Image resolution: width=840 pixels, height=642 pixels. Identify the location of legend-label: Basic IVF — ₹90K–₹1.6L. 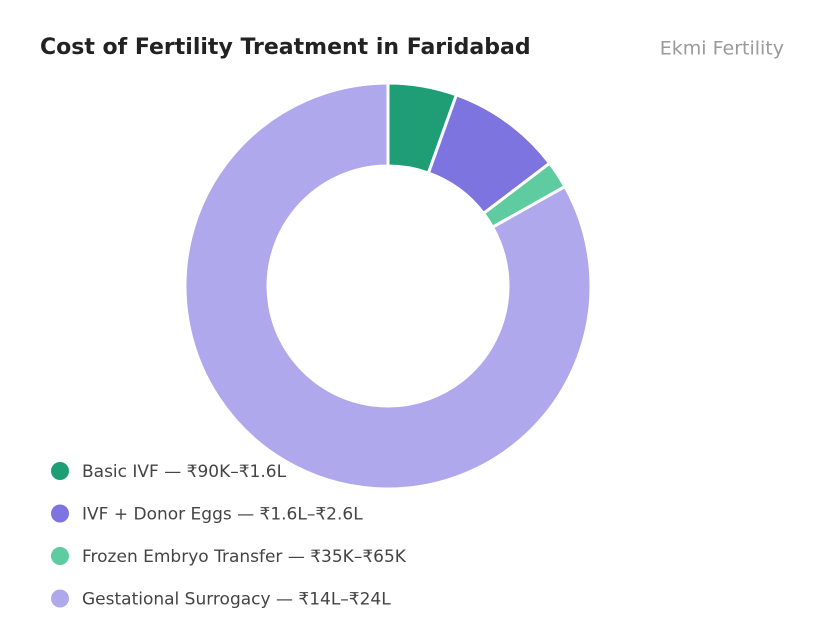
(184, 472).